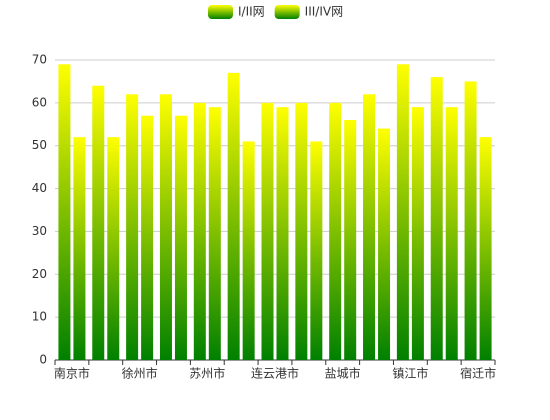 This screenshot has height=420, width=550. What do you see at coordinates (39, 231) in the screenshot?
I see `y-tick-label: 30` at bounding box center [39, 231].